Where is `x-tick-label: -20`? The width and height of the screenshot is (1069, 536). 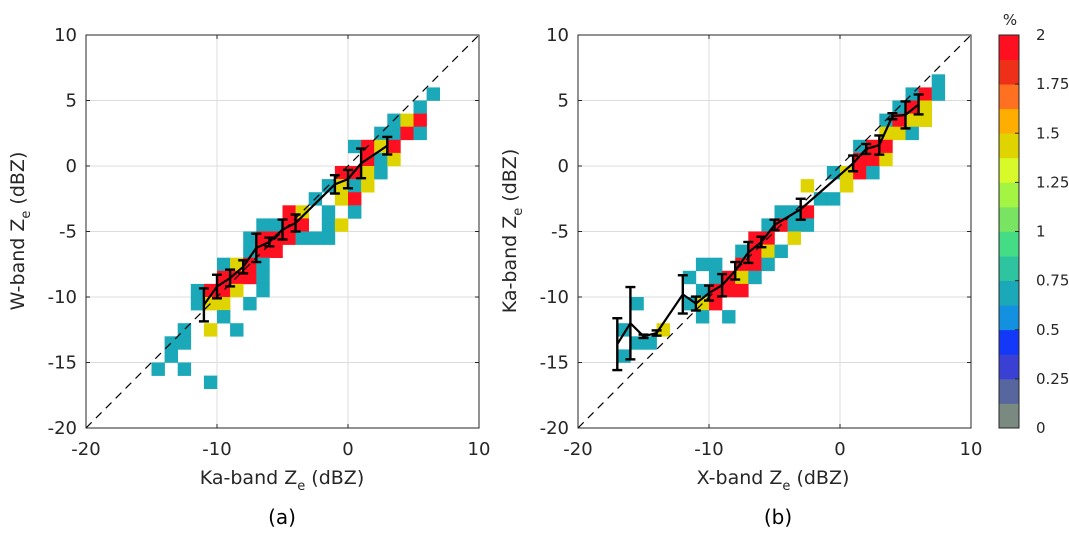
x-tick-label: -20 is located at coordinates (85, 449).